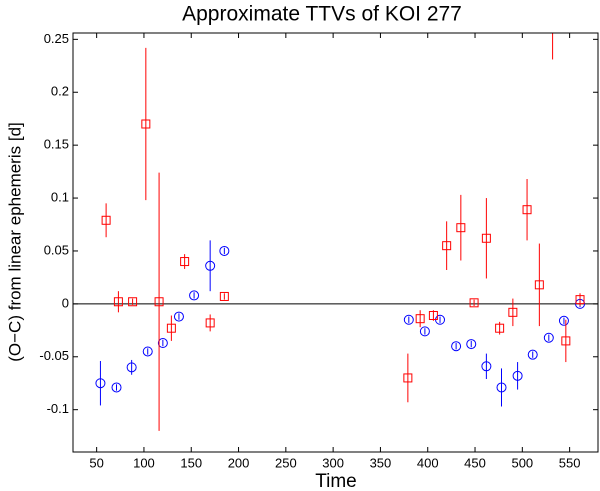  Describe the element at coordinates (522, 462) in the screenshot. I see `x-tick-label: 500` at that location.